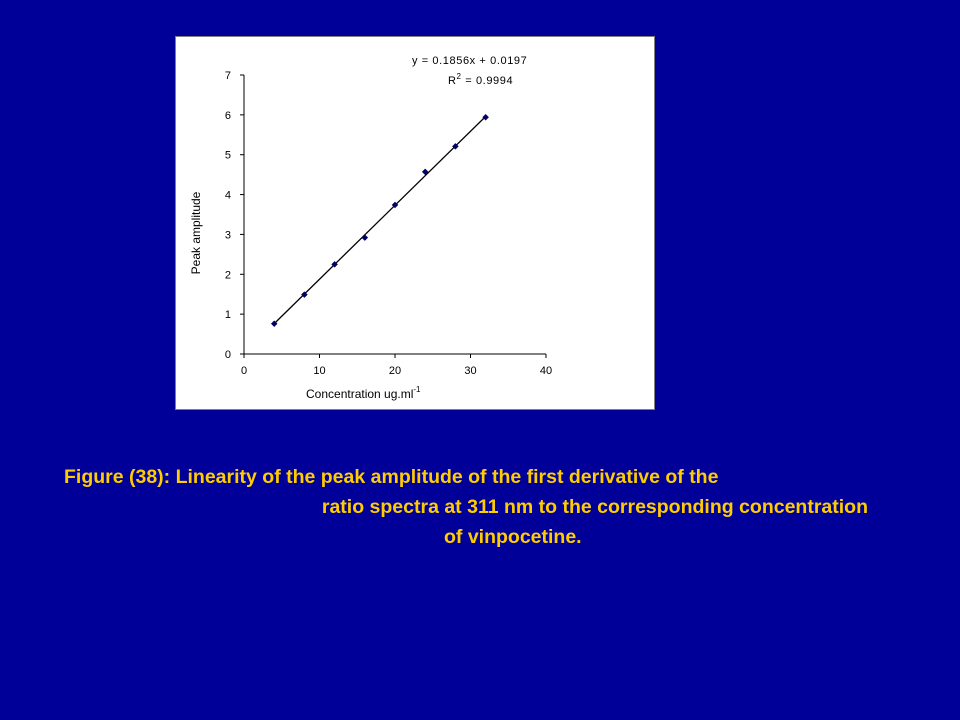 This screenshot has width=960, height=720. Describe the element at coordinates (488, 81) in the screenshot. I see `r-squared-value: = 0.9994` at that location.